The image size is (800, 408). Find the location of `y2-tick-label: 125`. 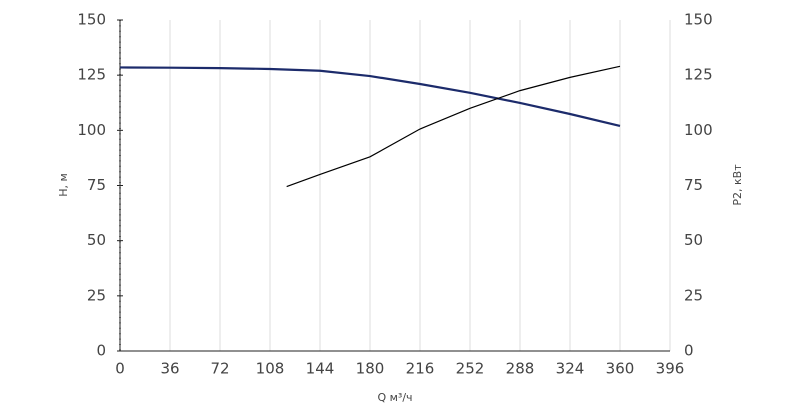

y2-tick-label: 125 is located at coordinates (698, 75).